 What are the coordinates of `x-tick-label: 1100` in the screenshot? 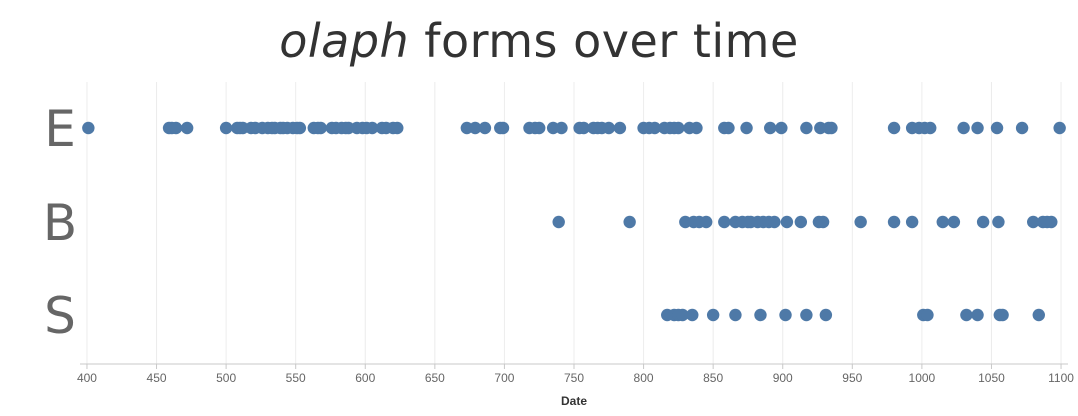 It's located at (1061, 378).